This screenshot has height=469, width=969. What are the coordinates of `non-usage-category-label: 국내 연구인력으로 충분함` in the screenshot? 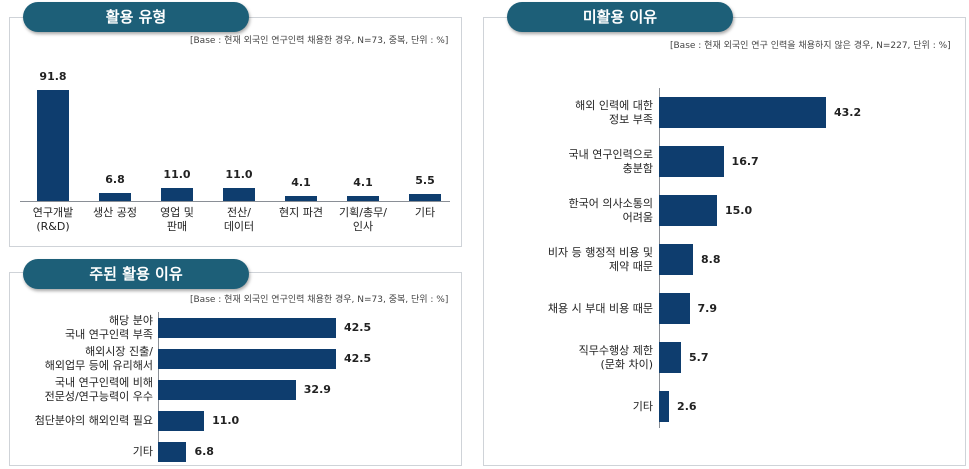 It's located at (610, 161).